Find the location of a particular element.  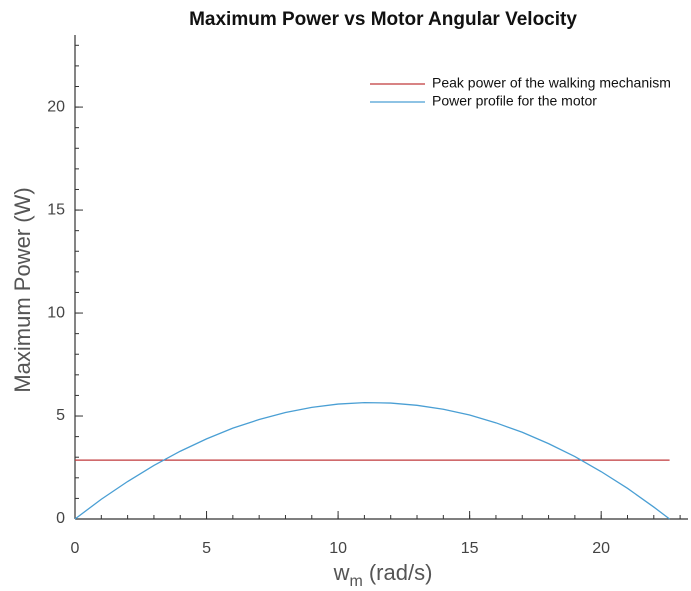

x-label-subscript: m is located at coordinates (356, 581).